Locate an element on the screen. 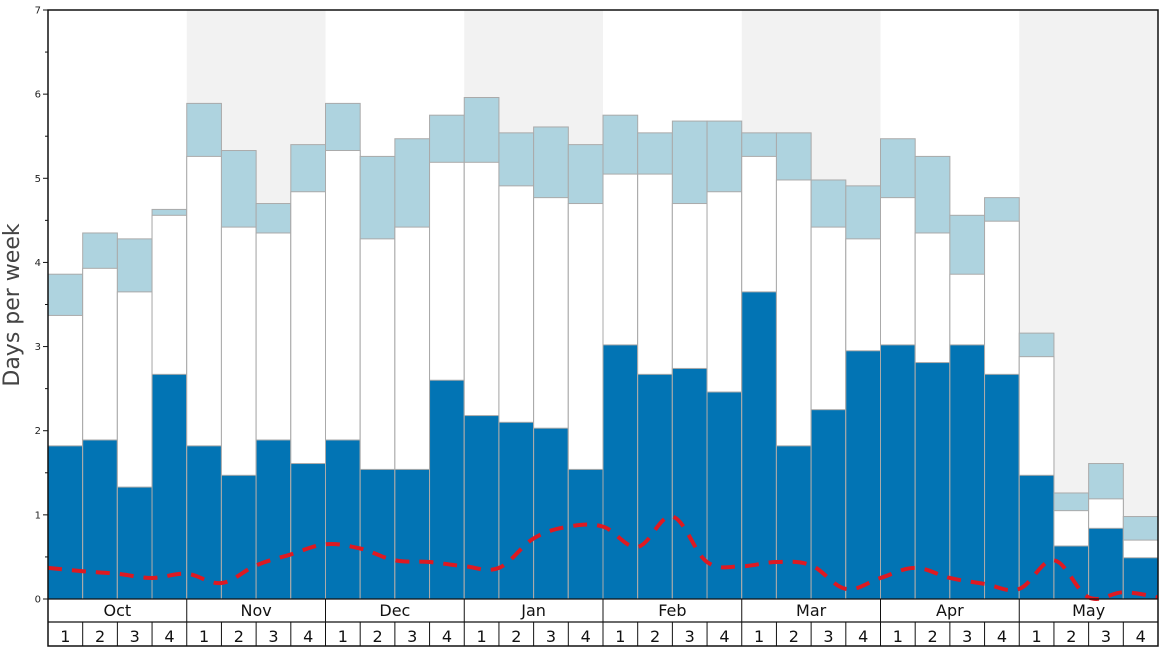 The height and width of the screenshot is (648, 1168). week-label-25: 1 is located at coordinates (898, 636).